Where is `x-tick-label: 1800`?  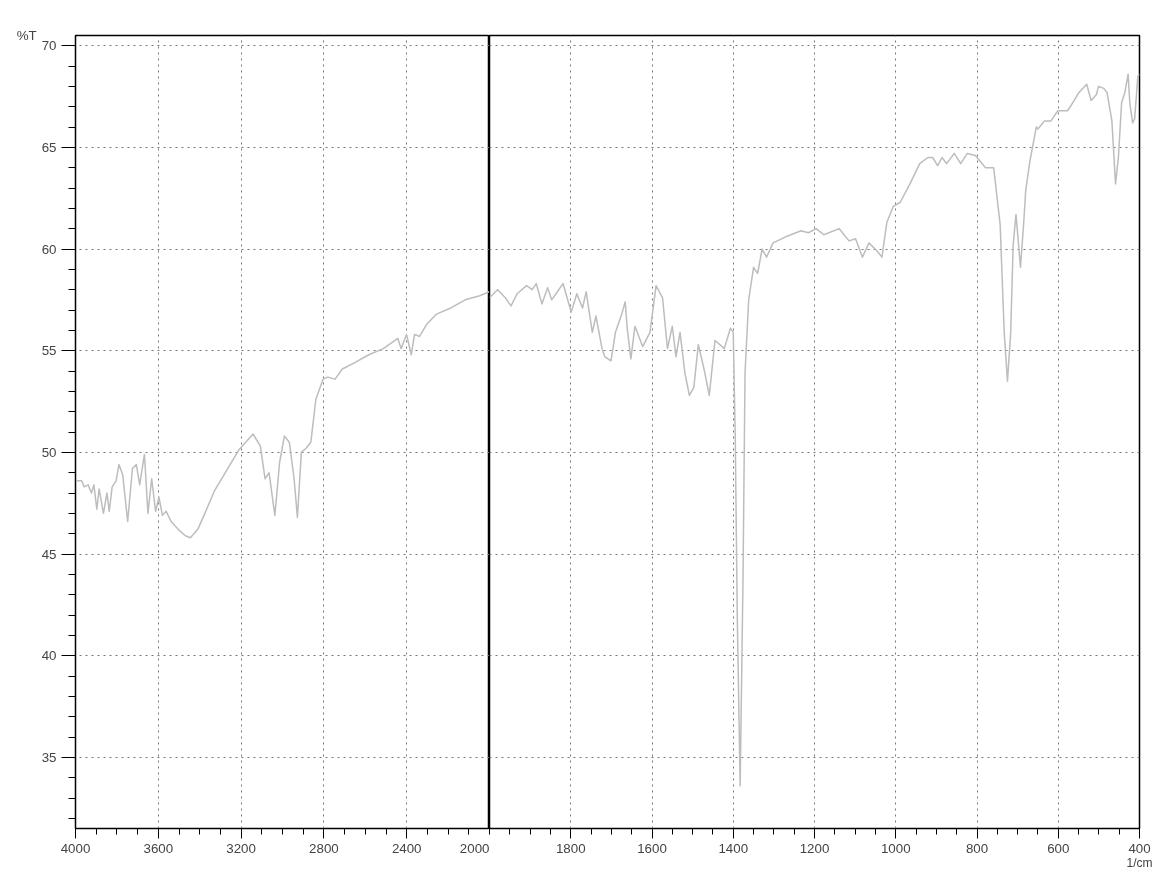 x-tick-label: 1800 is located at coordinates (570, 848).